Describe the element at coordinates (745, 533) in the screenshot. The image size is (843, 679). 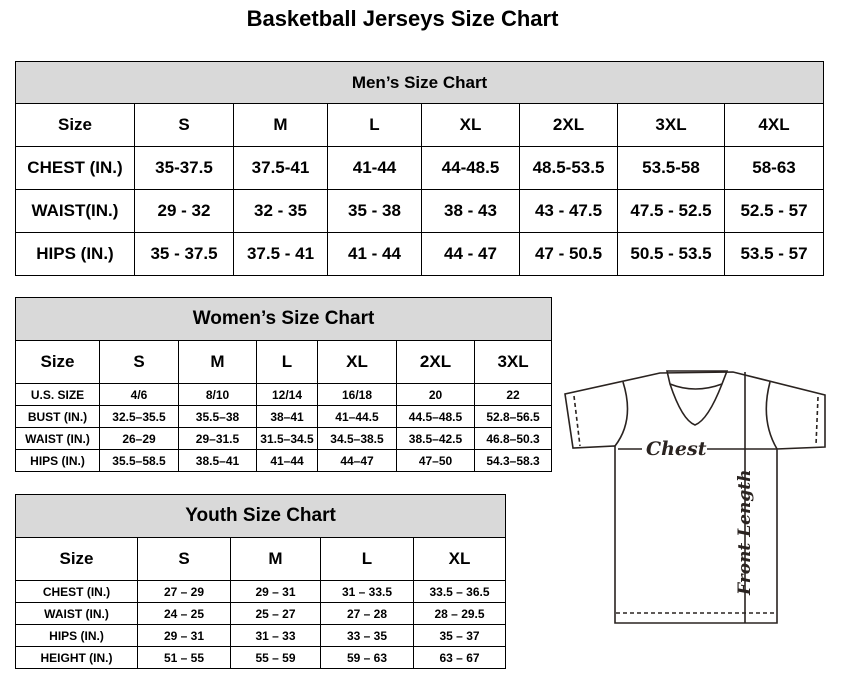
I see `front-length-label: Front Length` at that location.